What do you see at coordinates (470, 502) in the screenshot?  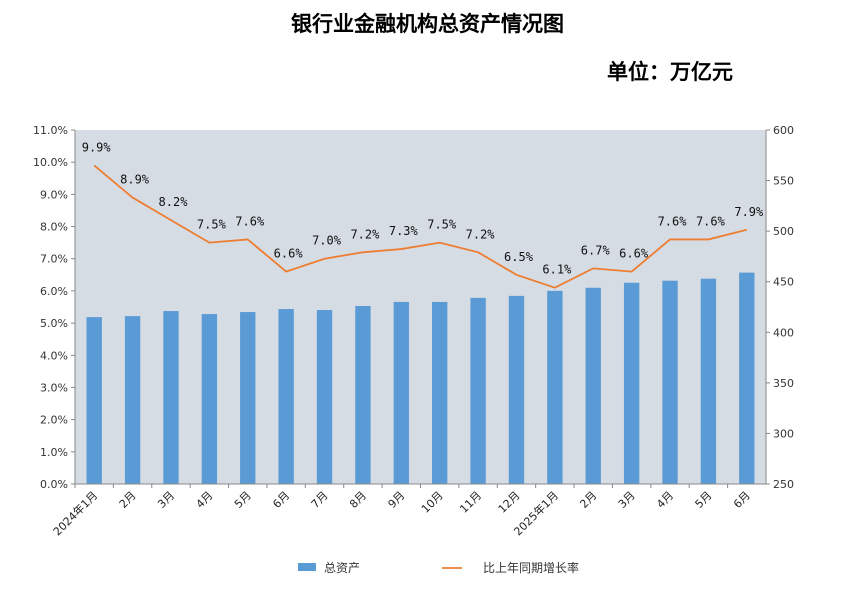 I see `x-tick-label: 11月` at bounding box center [470, 502].